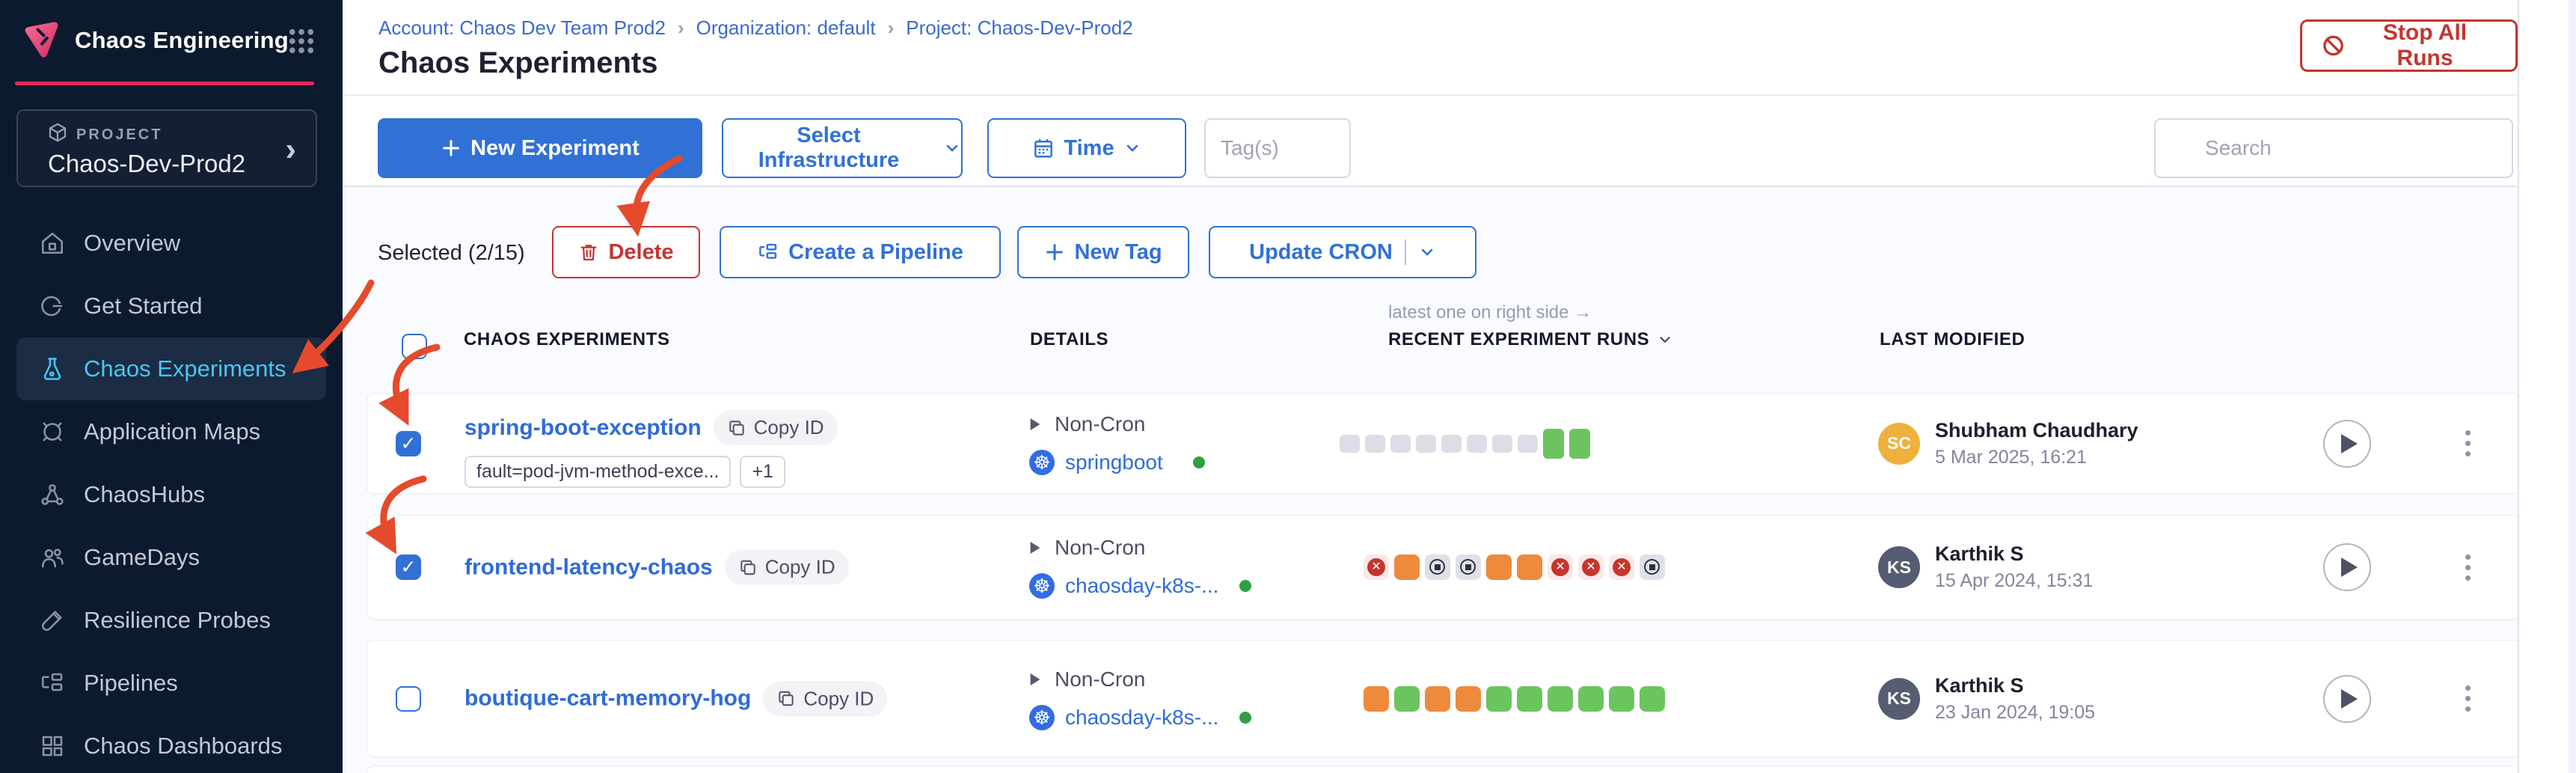 This screenshot has width=2576, height=773. I want to click on experiment-name-link: frontend-latency-chaos, so click(588, 566).